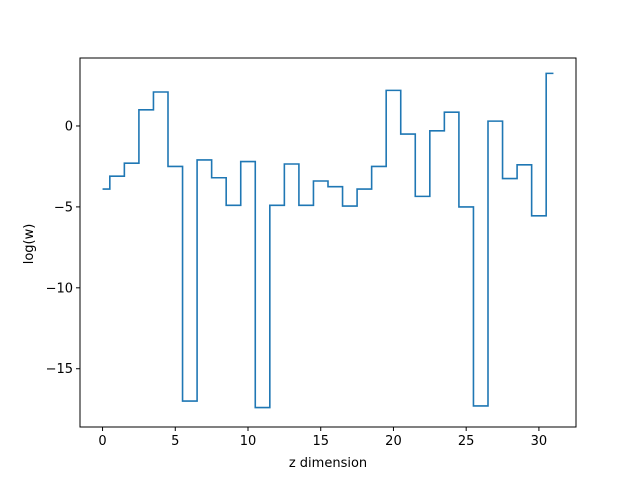 The height and width of the screenshot is (480, 640). What do you see at coordinates (102, 441) in the screenshot?
I see `x-tick-label: 0` at bounding box center [102, 441].